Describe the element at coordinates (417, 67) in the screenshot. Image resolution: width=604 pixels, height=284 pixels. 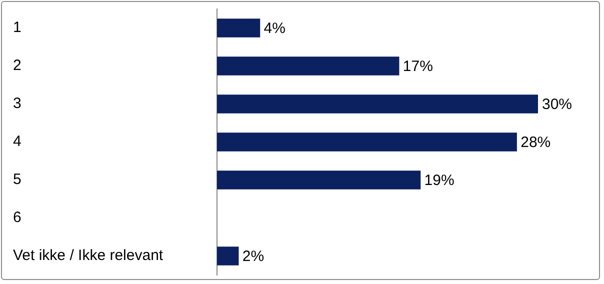
I see `data-label: 17%` at that location.